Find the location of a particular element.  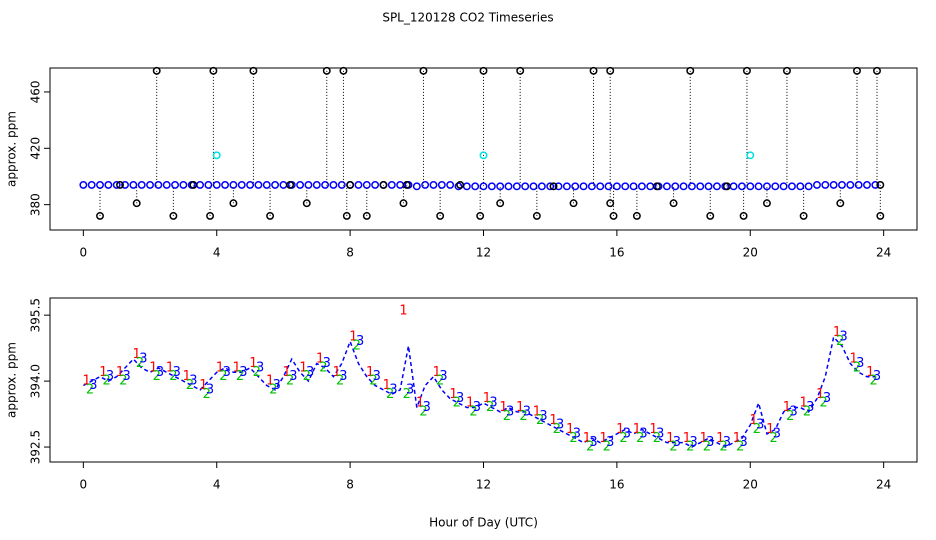

y-axis-label: approx. ppm is located at coordinates (12, 380).